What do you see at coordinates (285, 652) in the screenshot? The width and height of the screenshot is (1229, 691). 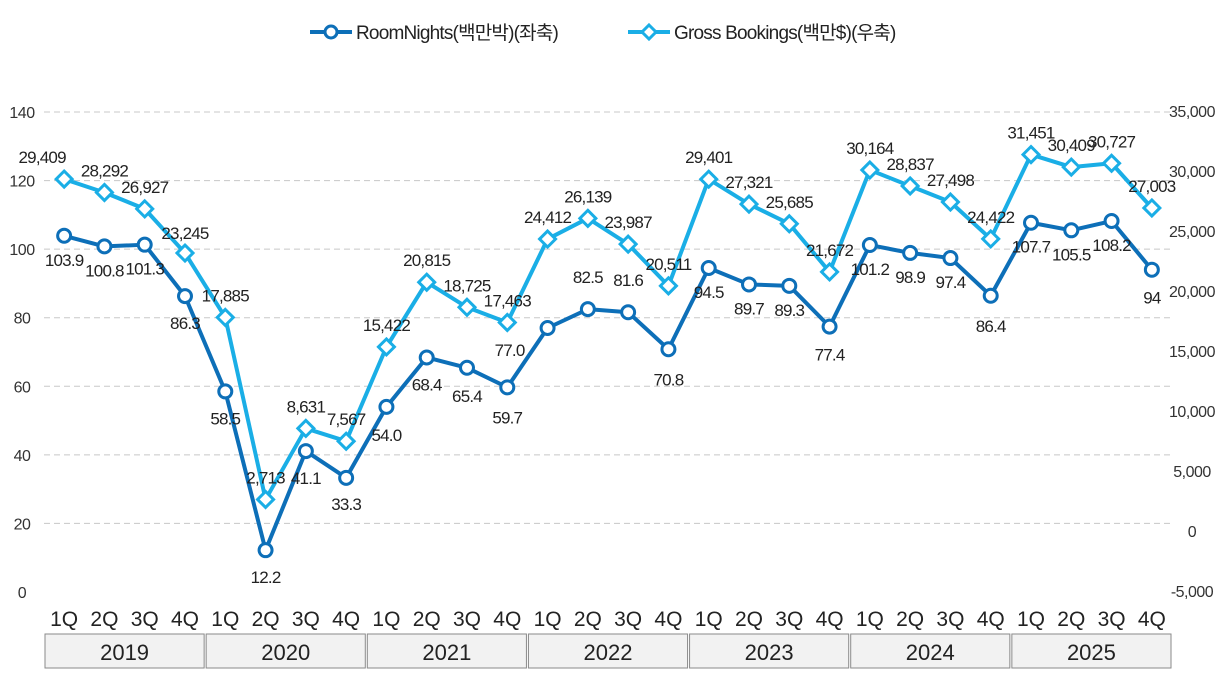 I see `year-label: 2020` at bounding box center [285, 652].